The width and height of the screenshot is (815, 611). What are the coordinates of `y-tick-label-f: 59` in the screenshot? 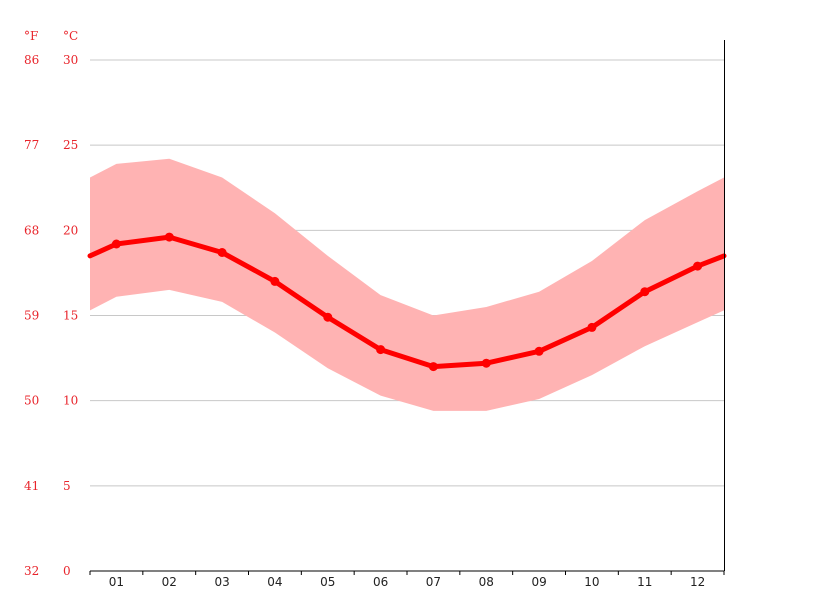 It's located at (31, 316).